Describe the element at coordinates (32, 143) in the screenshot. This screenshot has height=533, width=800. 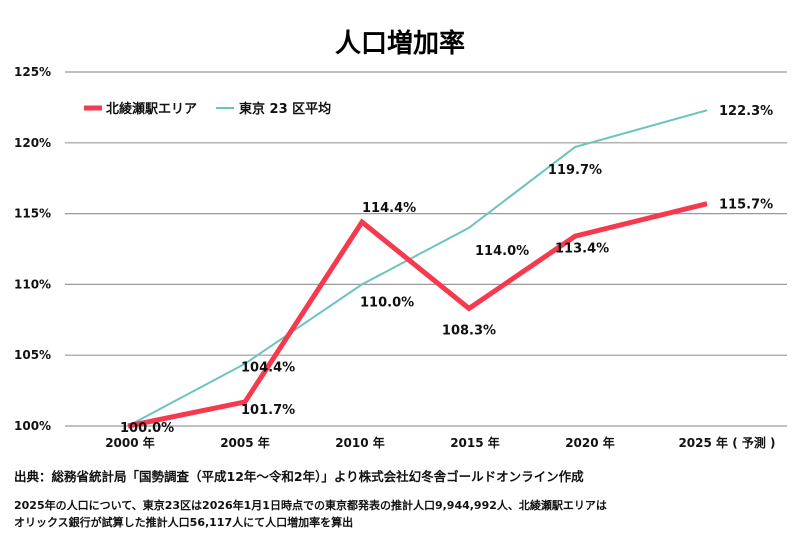
I see `y-tick-label: 120%` at that location.